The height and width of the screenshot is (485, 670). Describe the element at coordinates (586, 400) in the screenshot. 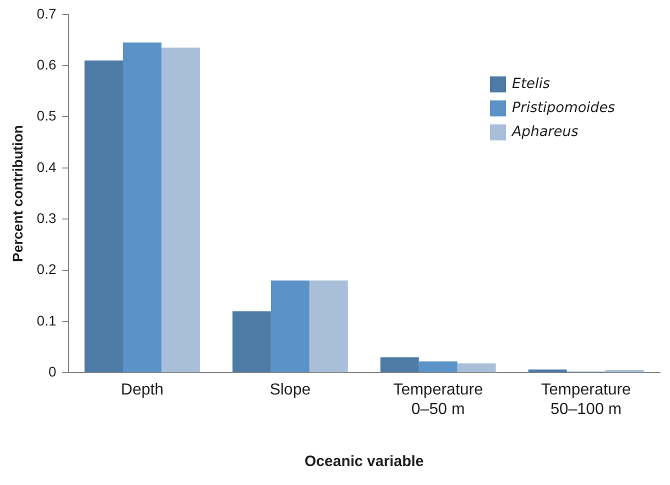

I see `x-tick-label: Temperature 50–100 m` at that location.